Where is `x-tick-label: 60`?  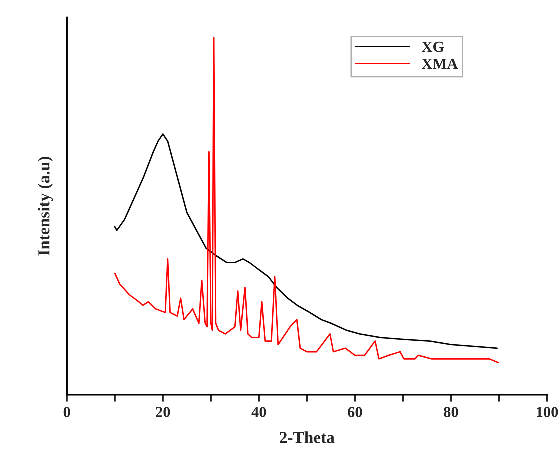
x-tick-label: 60 is located at coordinates (355, 412).